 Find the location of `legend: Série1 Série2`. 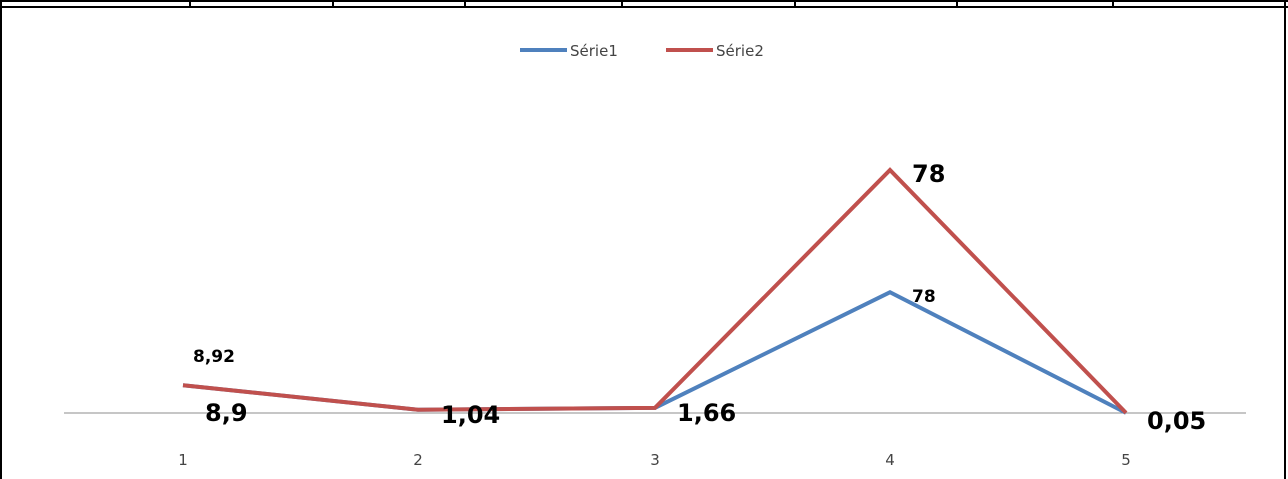

legend: Série1 Série2 is located at coordinates (642, 51).